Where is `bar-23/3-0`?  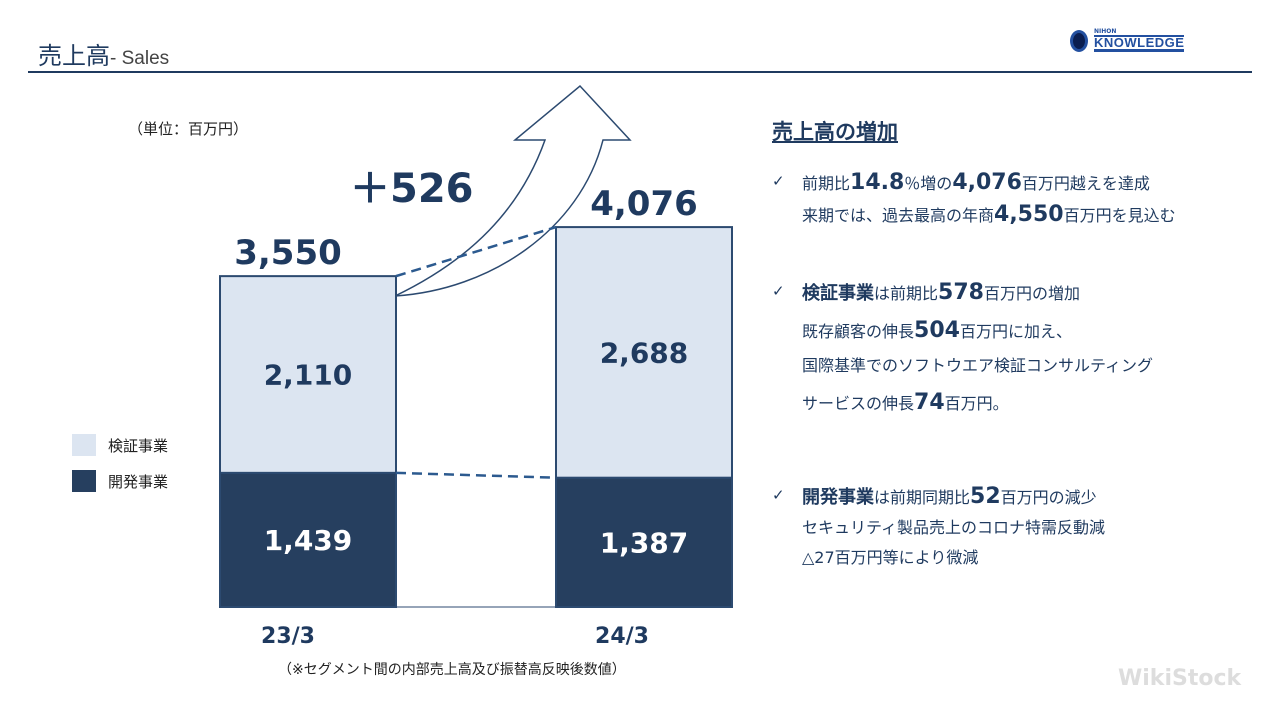
bar-23/3-0 is located at coordinates (308, 539).